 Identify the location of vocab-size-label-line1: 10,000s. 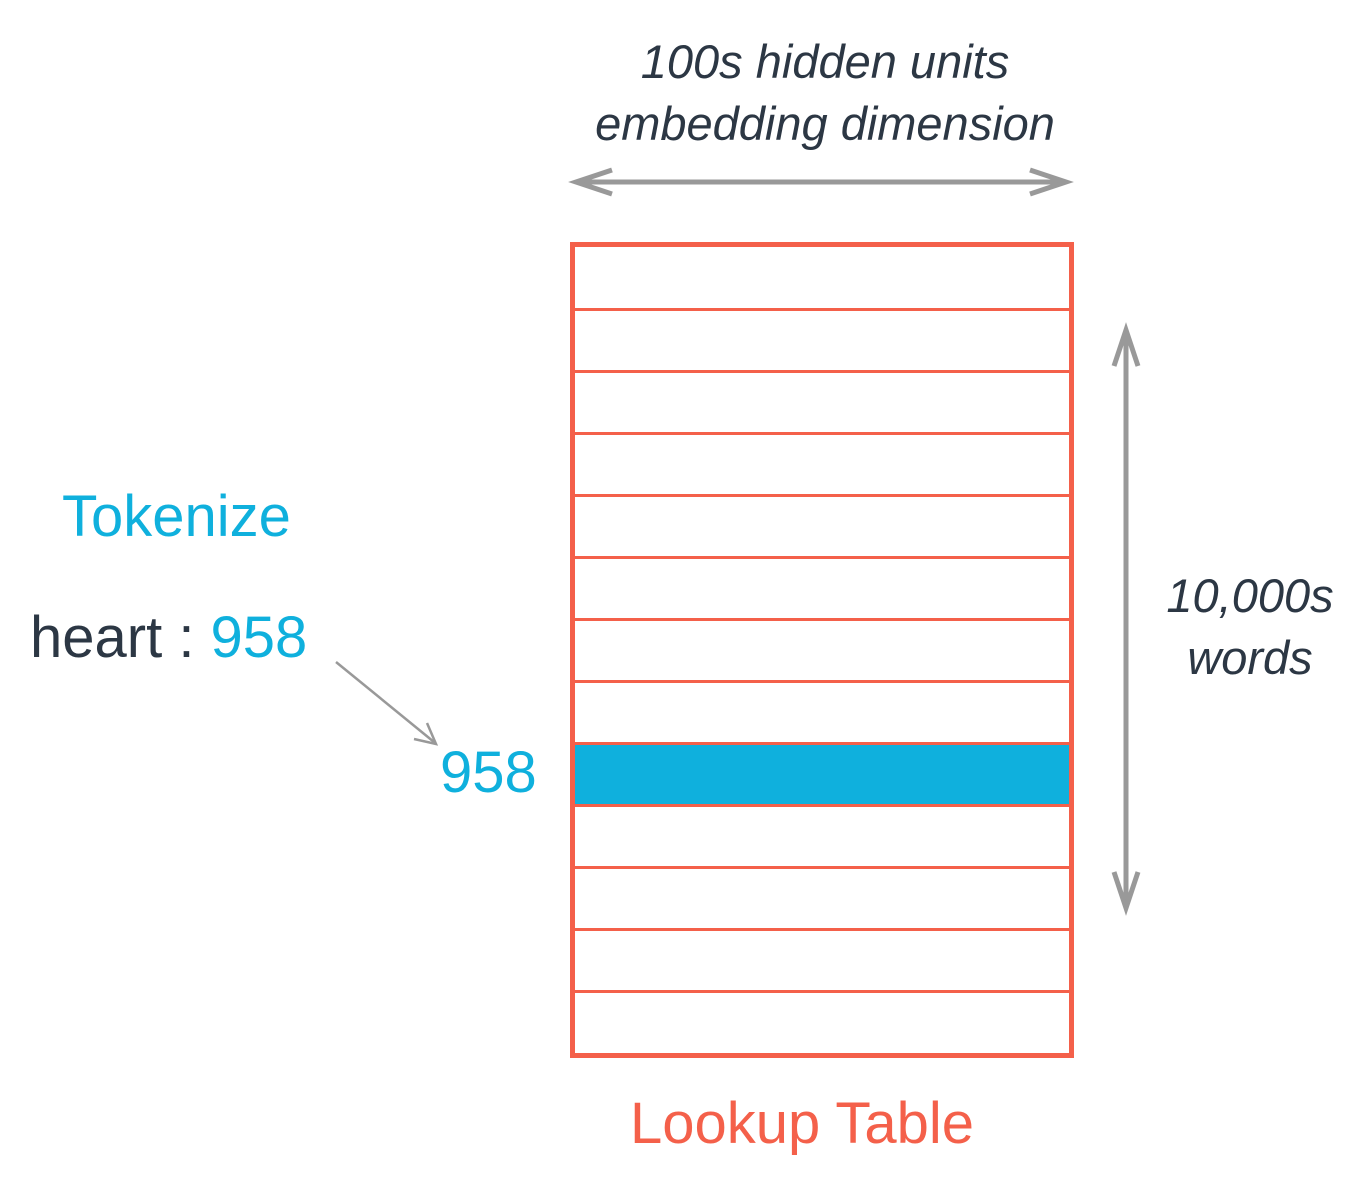
(1250, 595).